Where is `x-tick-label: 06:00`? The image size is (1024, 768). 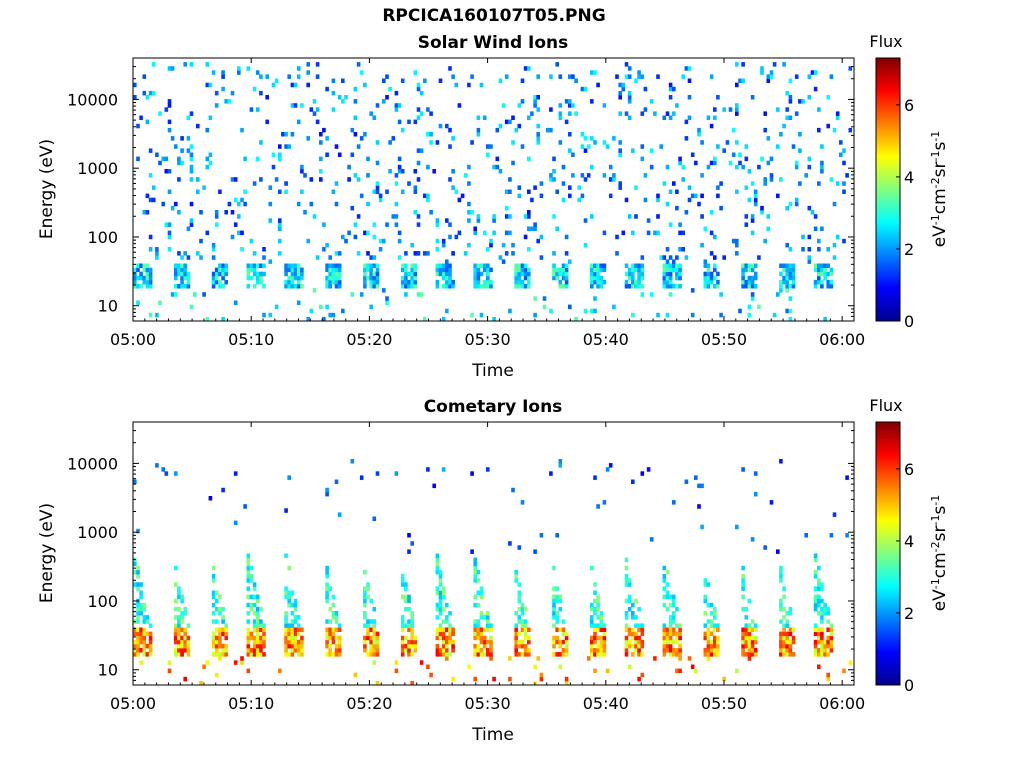 x-tick-label: 06:00 is located at coordinates (842, 339).